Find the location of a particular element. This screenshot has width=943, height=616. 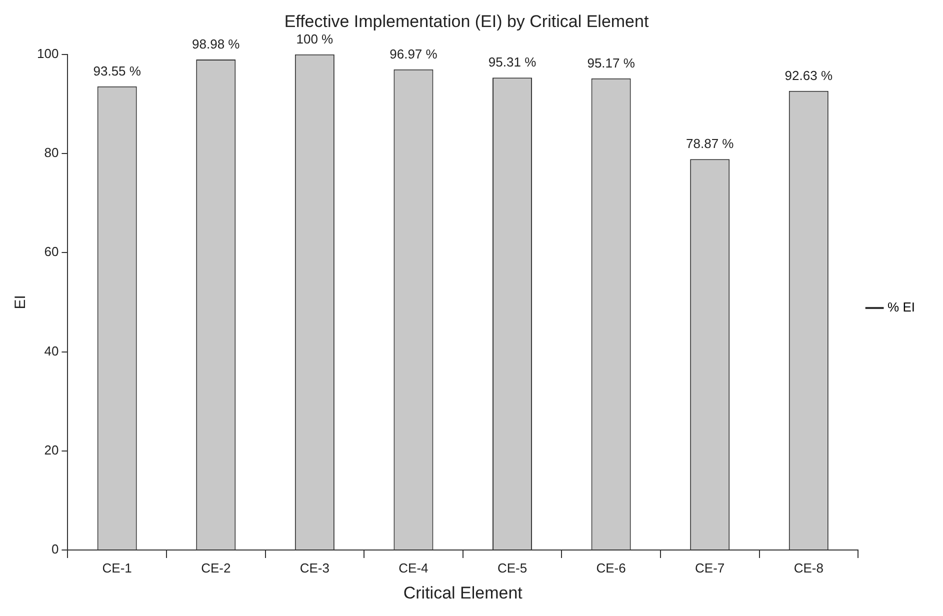

text: 95.31 % is located at coordinates (512, 62).